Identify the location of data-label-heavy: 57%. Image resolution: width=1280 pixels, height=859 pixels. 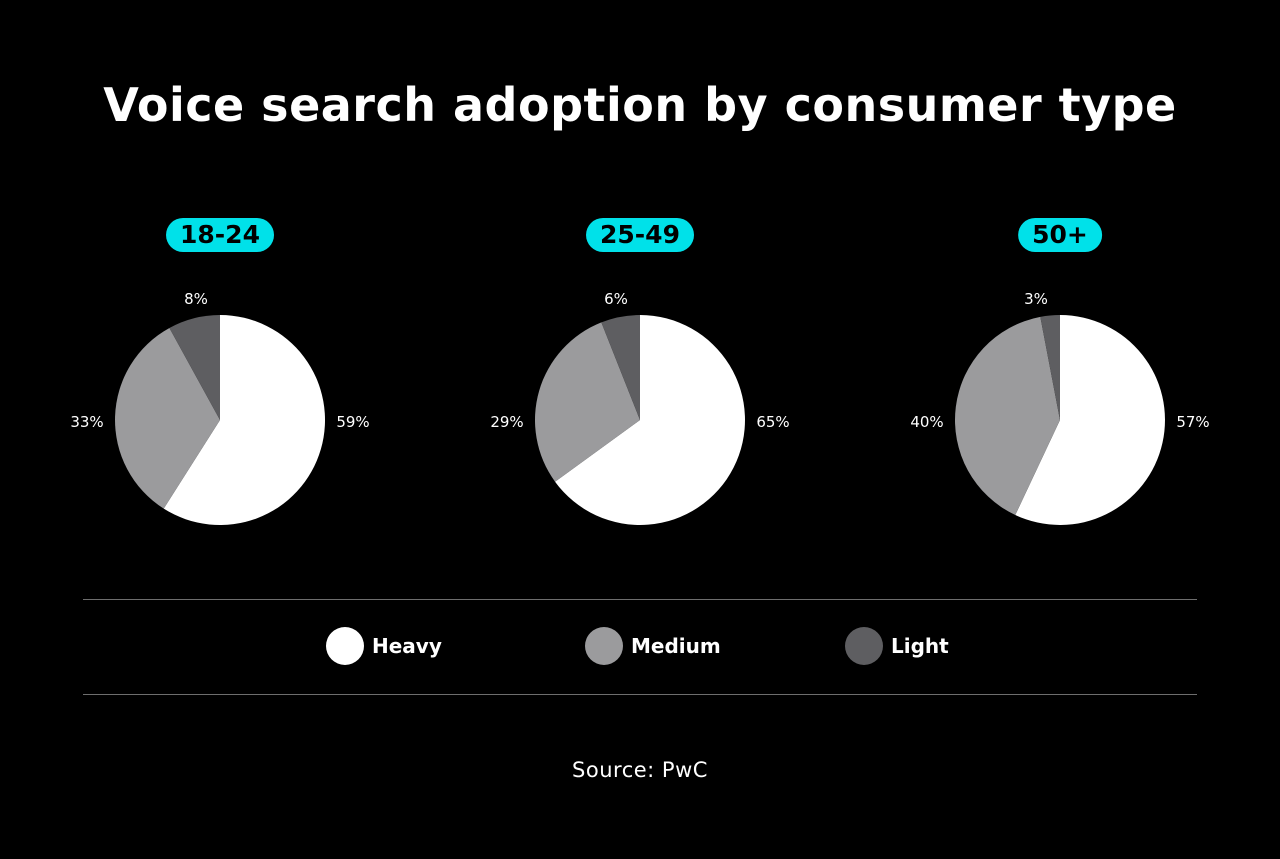
(1192, 422).